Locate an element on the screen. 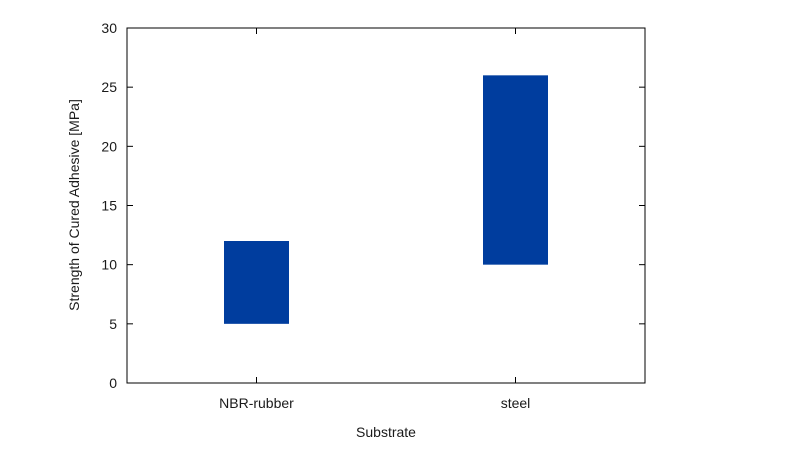  y-tick-label: 10 is located at coordinates (109, 265).